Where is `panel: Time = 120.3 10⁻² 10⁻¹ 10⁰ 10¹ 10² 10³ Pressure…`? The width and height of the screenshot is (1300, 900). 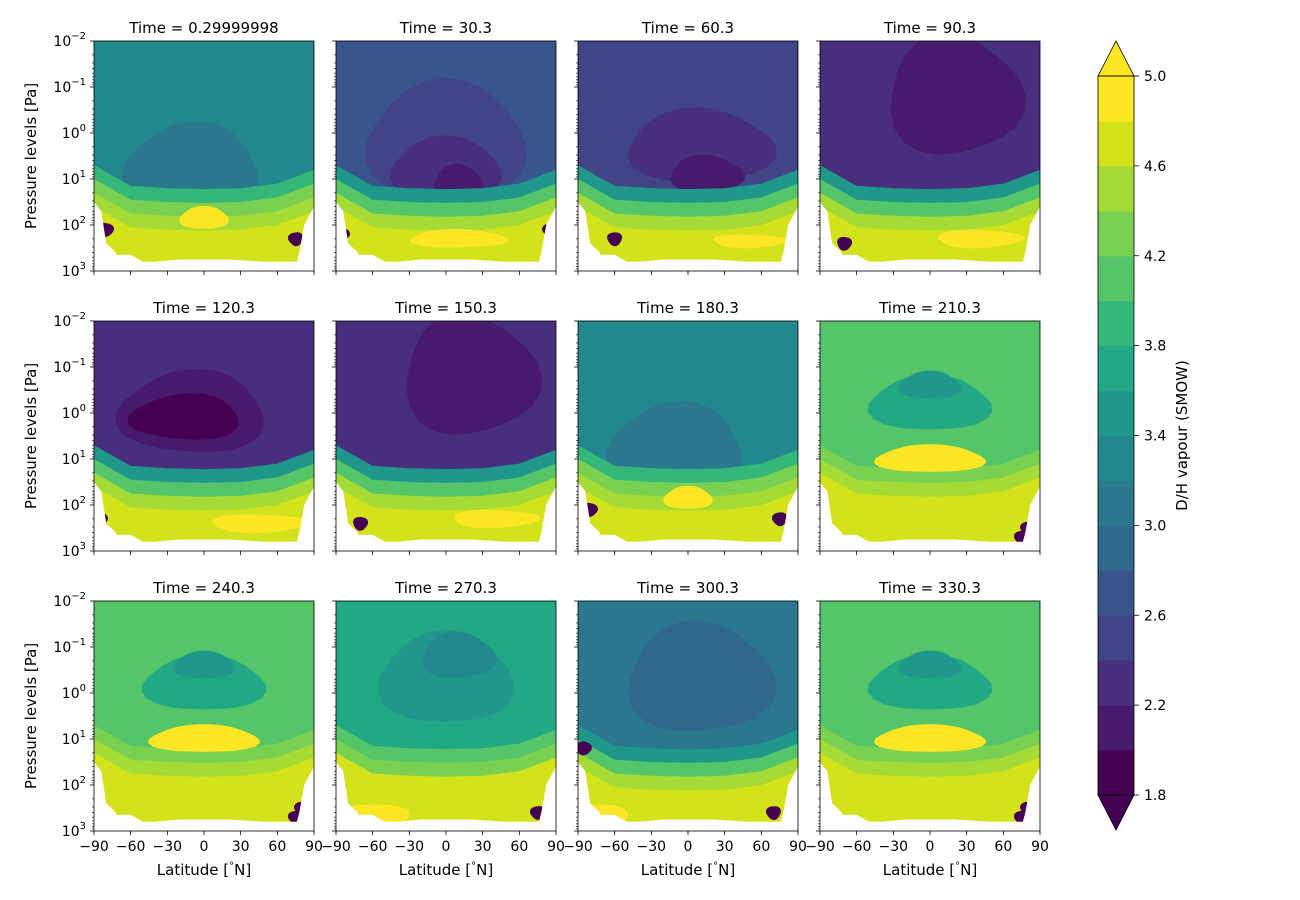 panel: Time = 120.3 10⁻² 10⁻¹ 10⁰ 10¹ 10² 10³ Pressure… is located at coordinates (168, 429).